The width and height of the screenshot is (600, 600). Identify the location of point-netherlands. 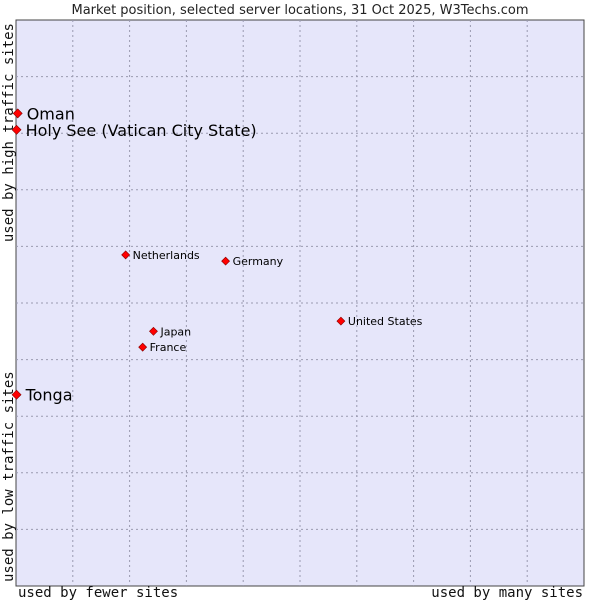
(126, 255).